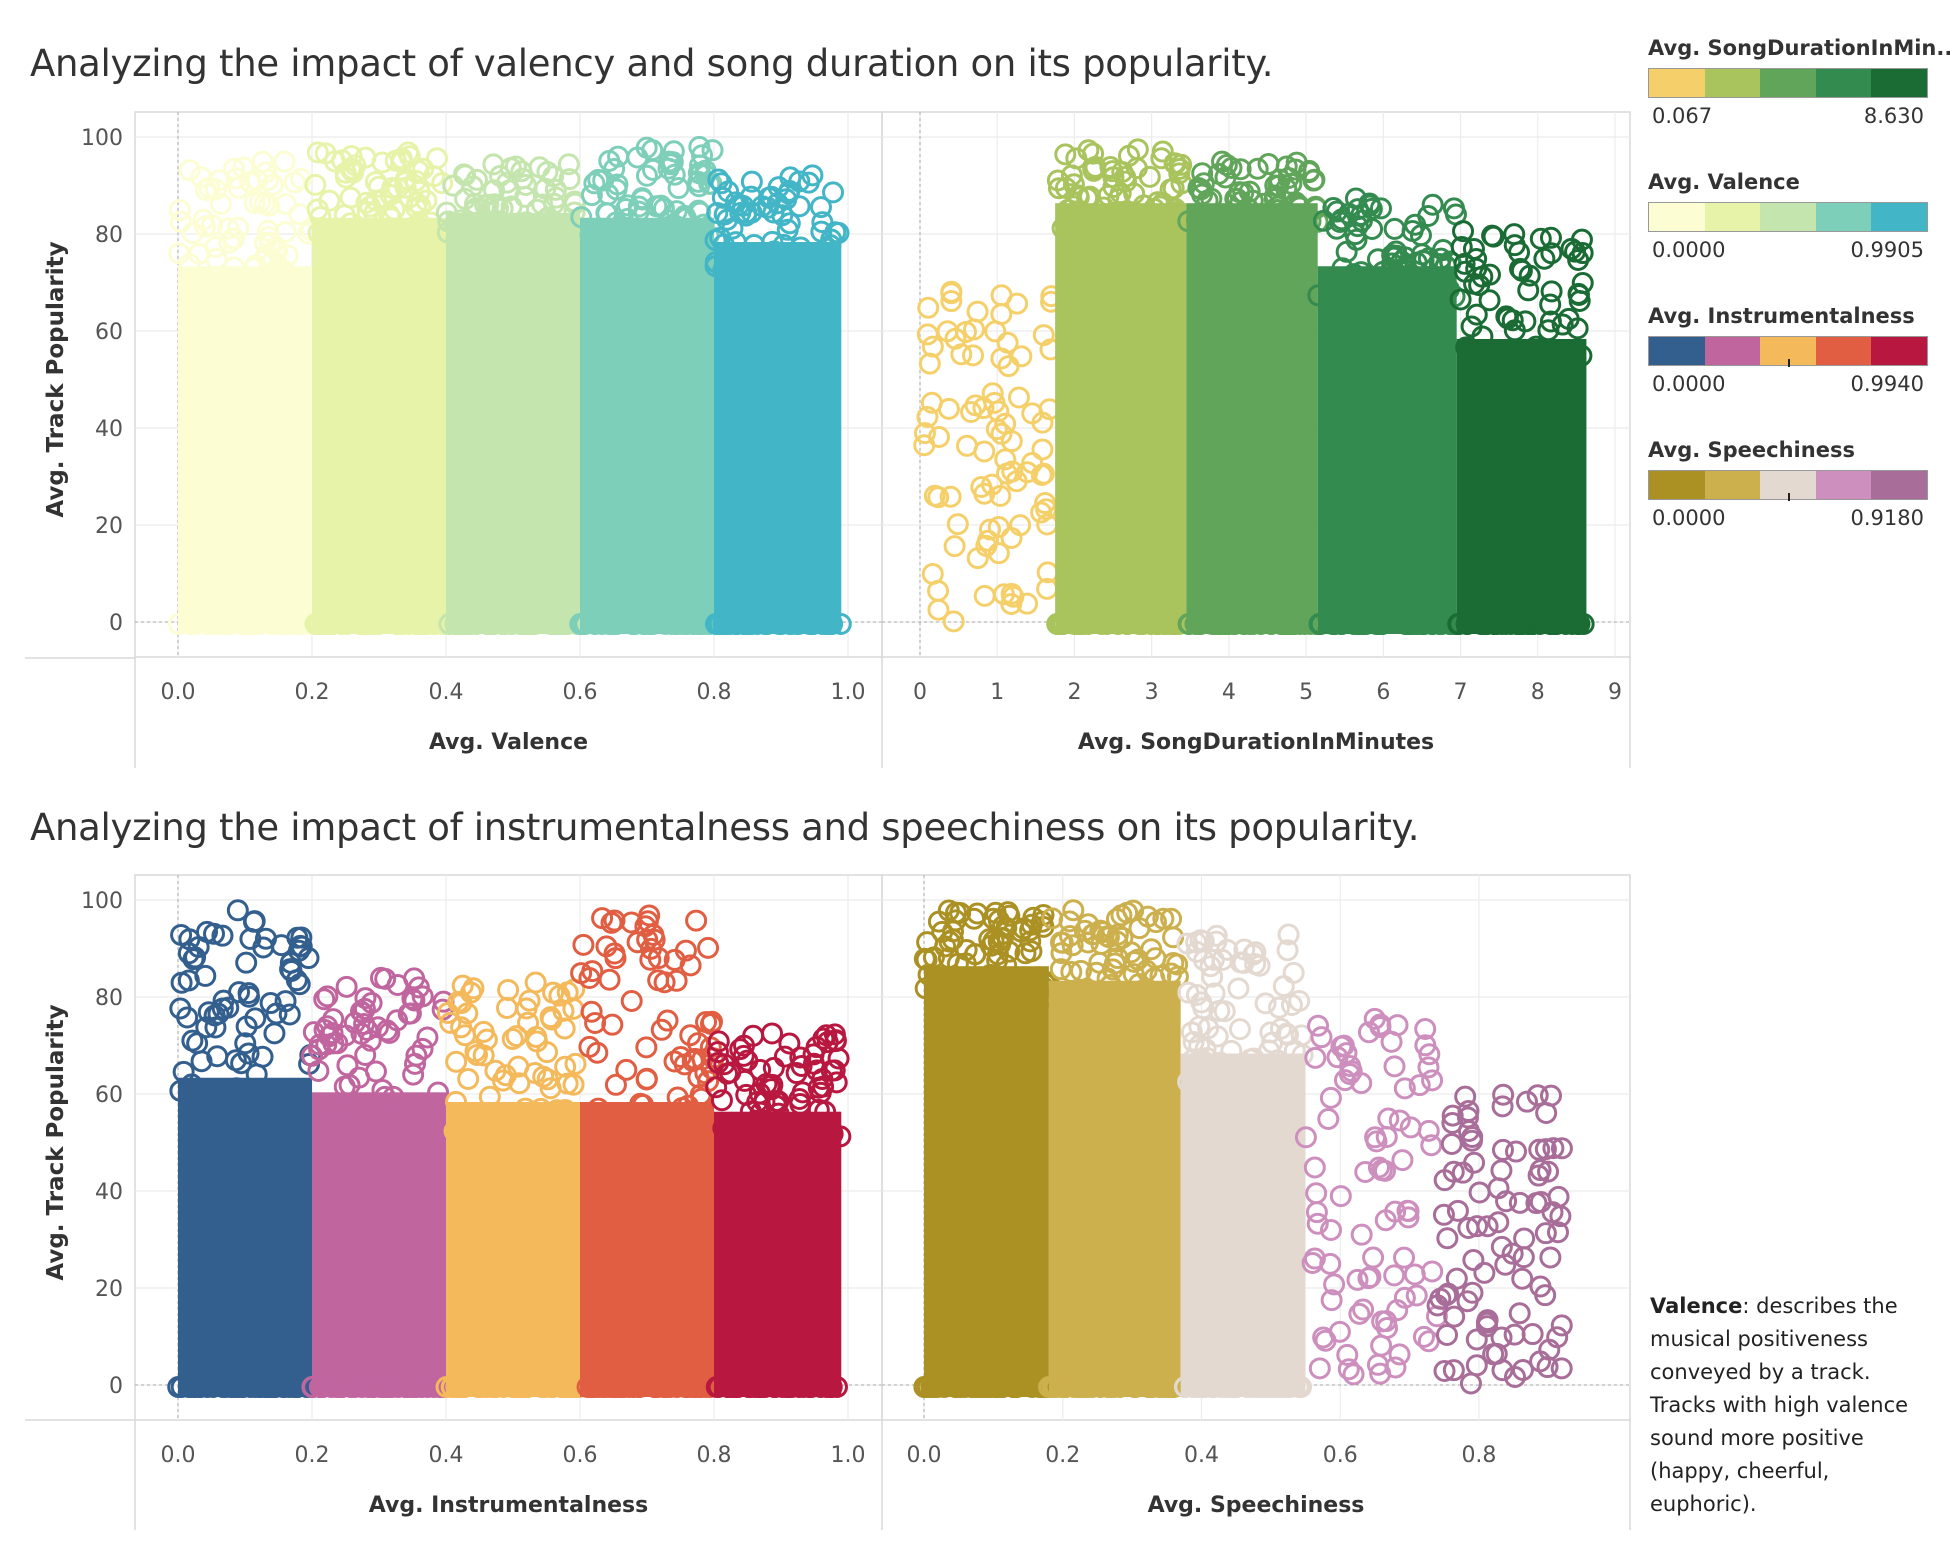 The image size is (1950, 1550). I want to click on x-tick-label: 1.0, so click(848, 692).